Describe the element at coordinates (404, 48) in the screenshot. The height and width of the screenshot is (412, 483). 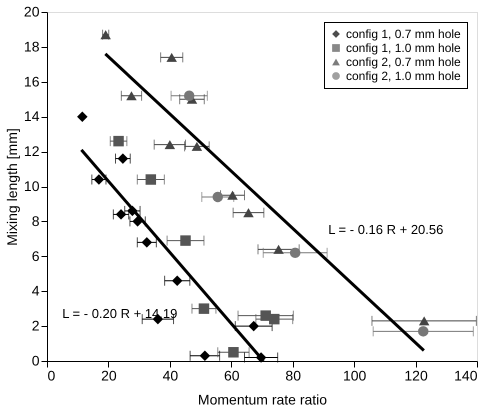
I see `legend-label: config 1, 1.0 mm hole` at that location.